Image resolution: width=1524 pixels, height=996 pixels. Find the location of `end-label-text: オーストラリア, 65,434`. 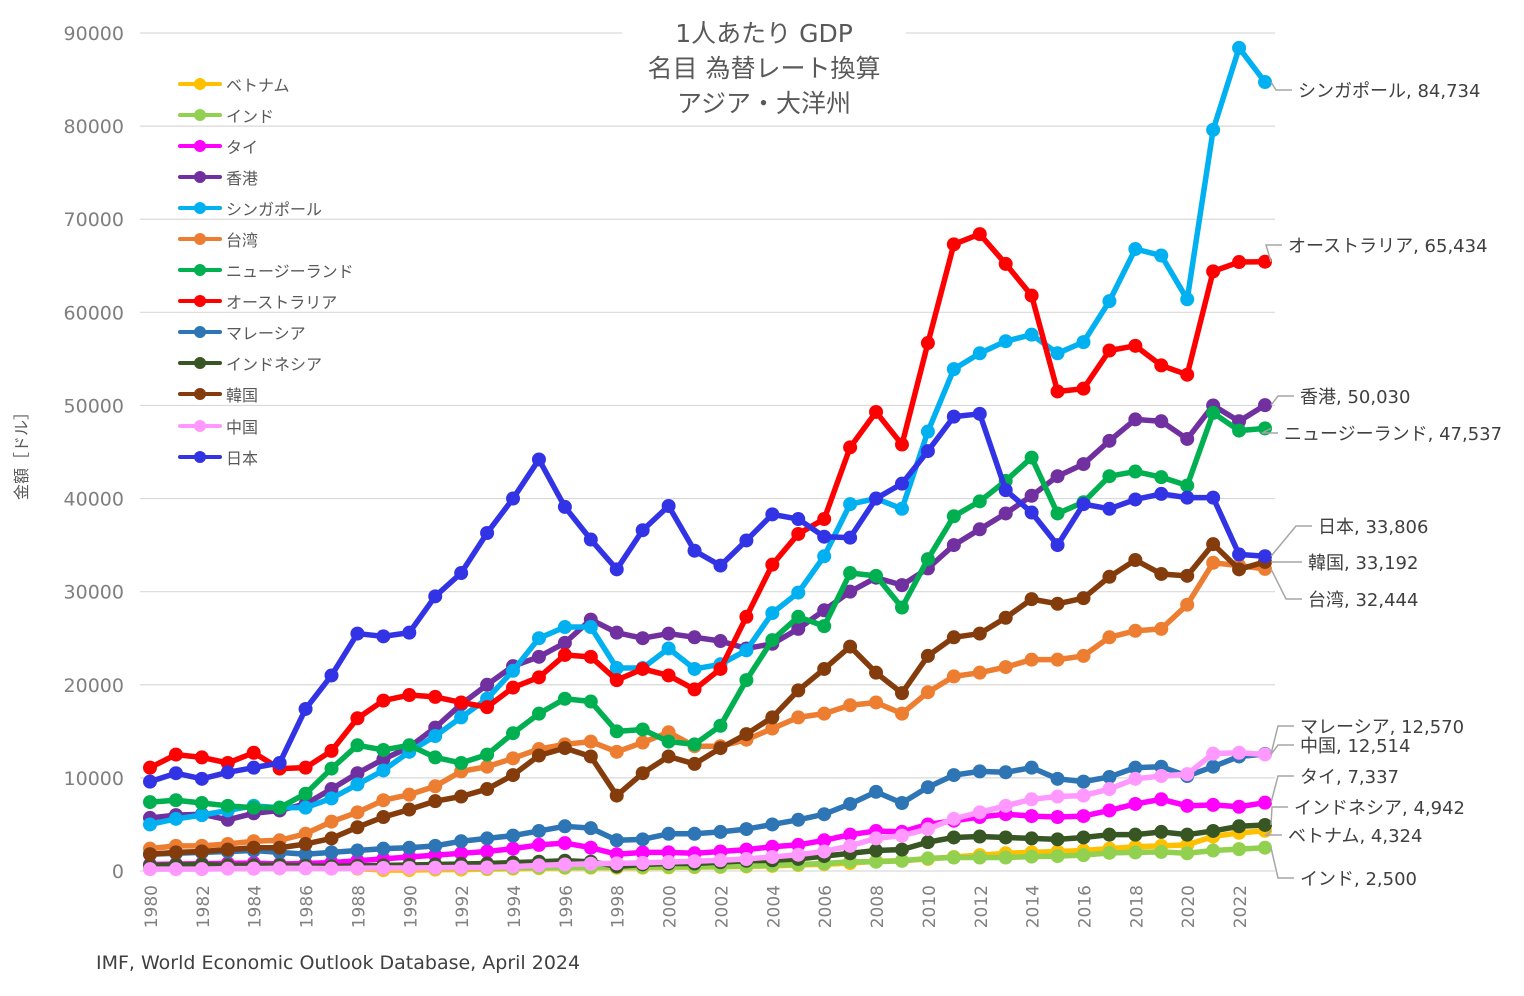

end-label-text: オーストラリア, 65,434 is located at coordinates (1388, 246).